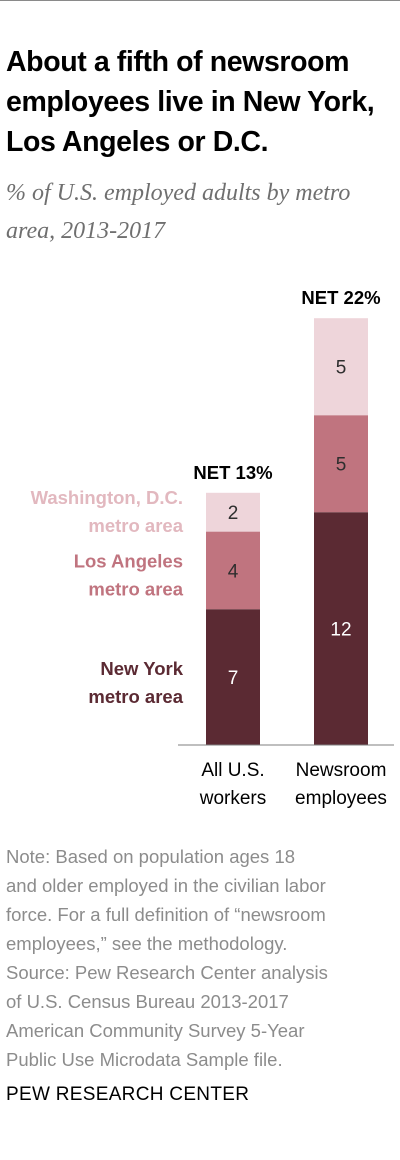  What do you see at coordinates (341, 798) in the screenshot?
I see `category-label: employees` at bounding box center [341, 798].